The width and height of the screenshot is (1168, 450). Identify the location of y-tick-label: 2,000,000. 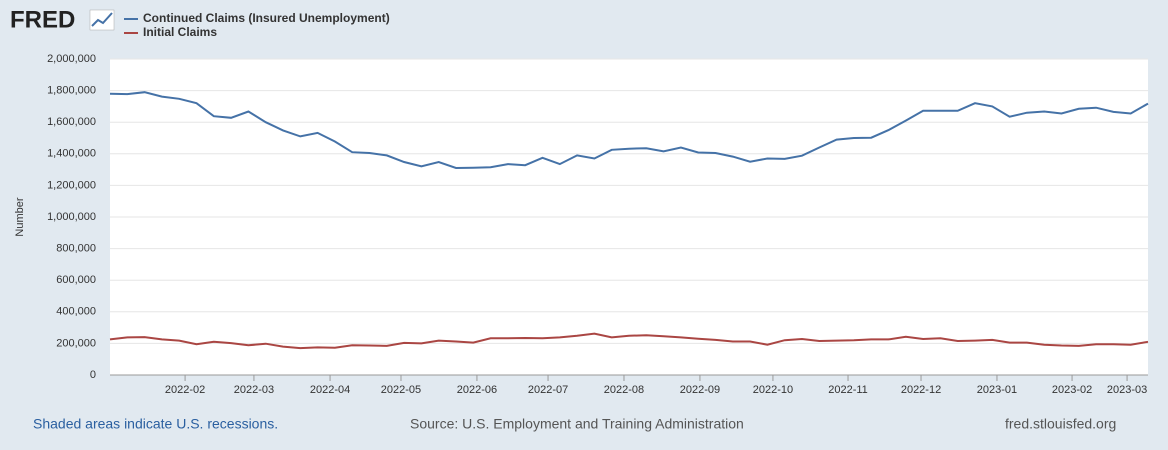
(71, 59).